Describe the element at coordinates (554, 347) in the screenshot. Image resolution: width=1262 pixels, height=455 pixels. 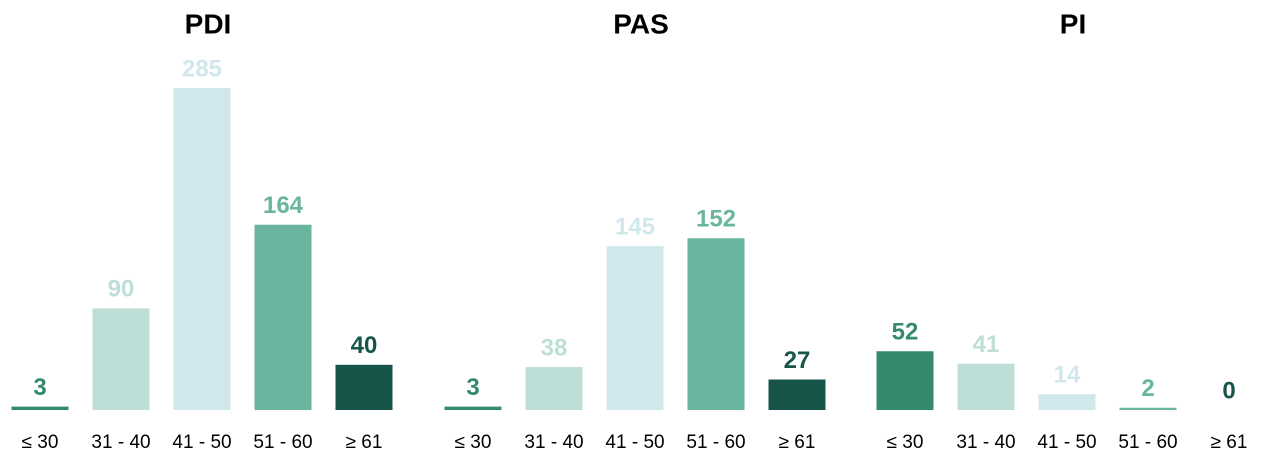
I see `value-label: 38` at that location.